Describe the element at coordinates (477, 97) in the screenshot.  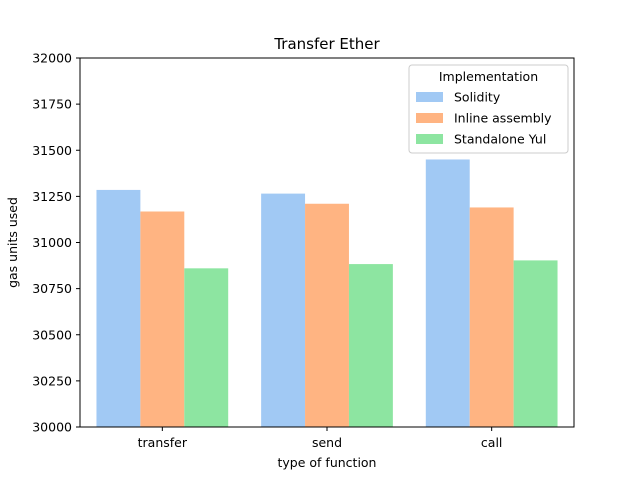
I see `legend-label: Solidity` at that location.